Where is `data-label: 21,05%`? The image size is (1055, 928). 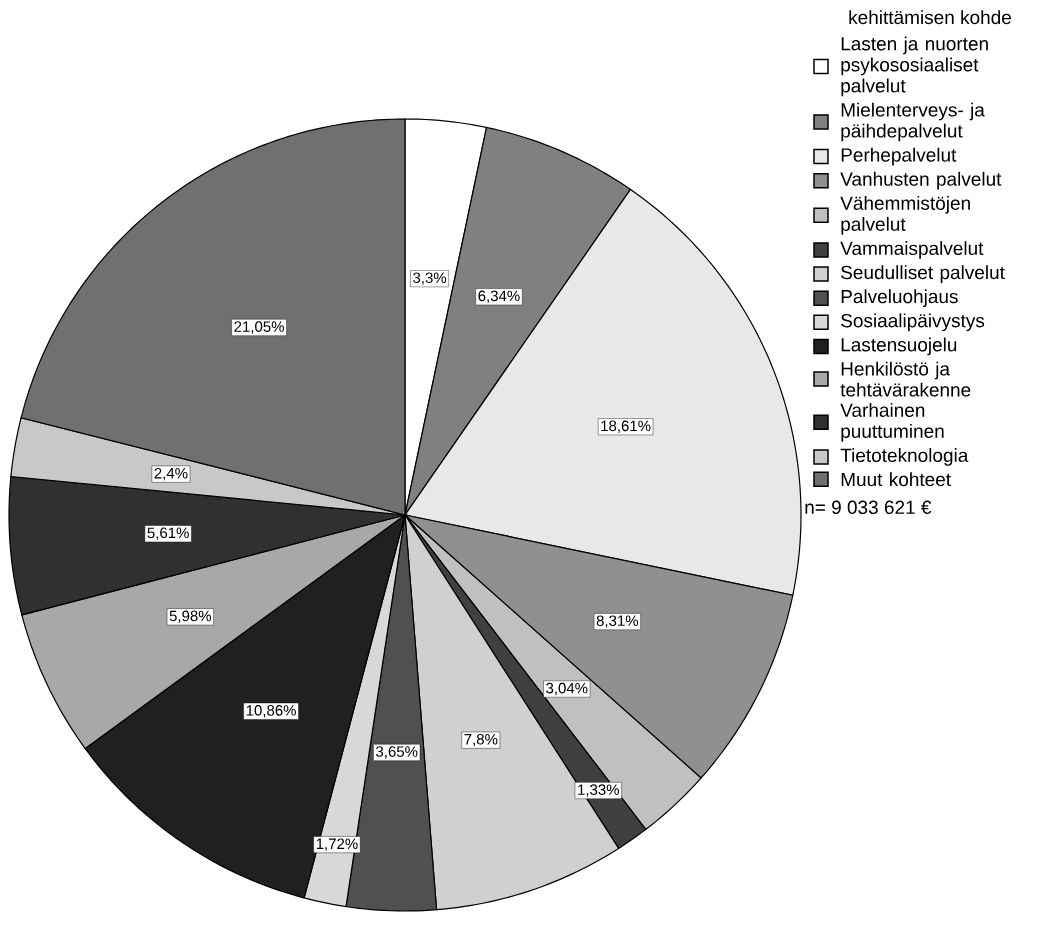
data-label: 21,05% is located at coordinates (259, 327).